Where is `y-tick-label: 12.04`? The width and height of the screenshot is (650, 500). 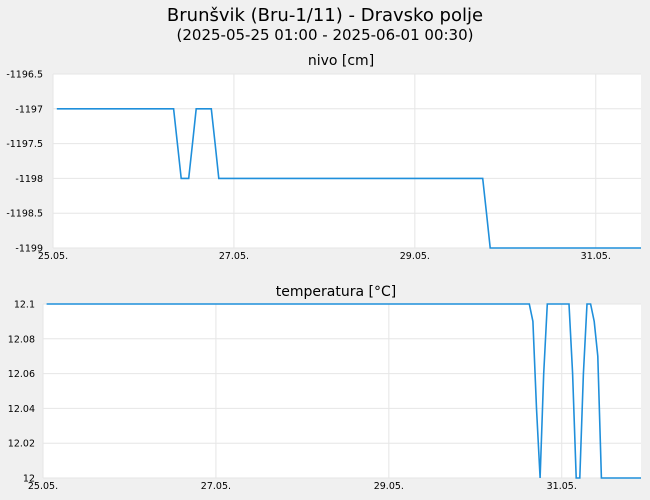
y-tick-label: 12.04 is located at coordinates (21, 409).